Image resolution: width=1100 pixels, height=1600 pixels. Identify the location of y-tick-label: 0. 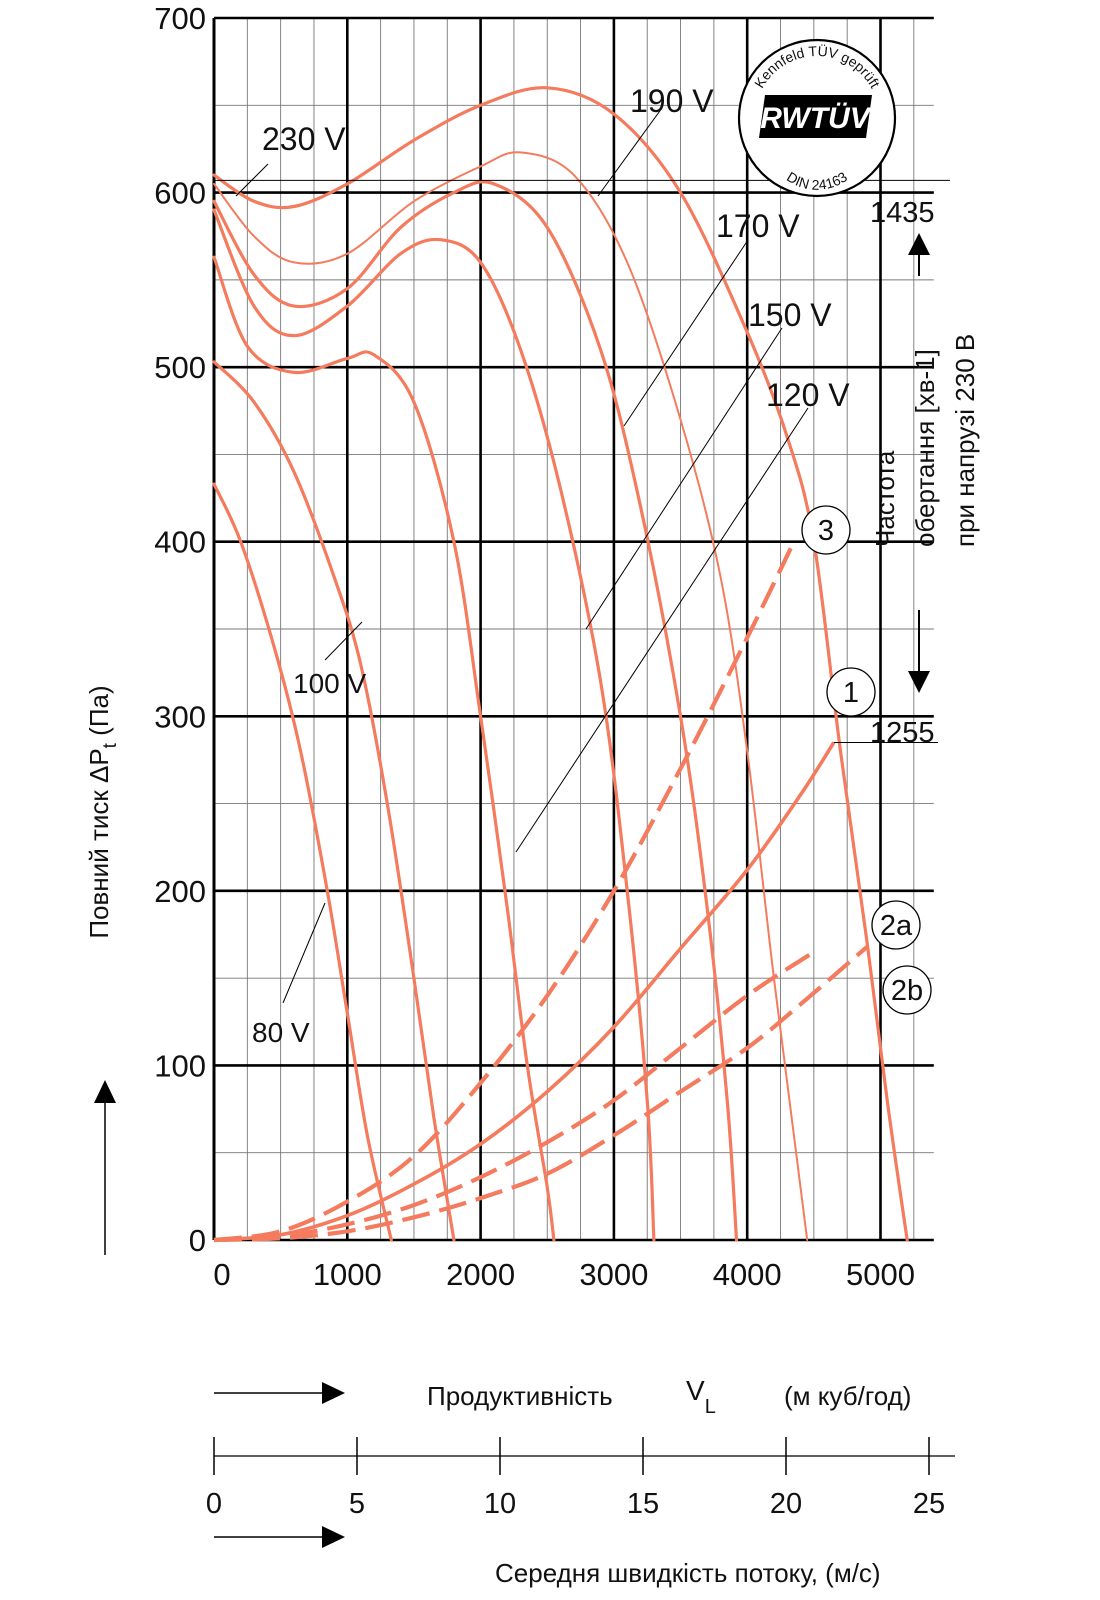
(197, 1240).